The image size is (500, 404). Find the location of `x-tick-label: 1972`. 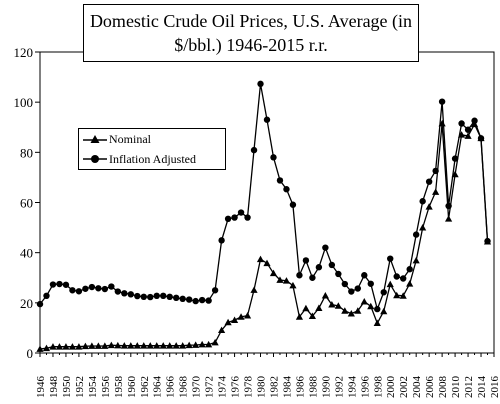

x-tick-label: 1972 is located at coordinates (210, 387).